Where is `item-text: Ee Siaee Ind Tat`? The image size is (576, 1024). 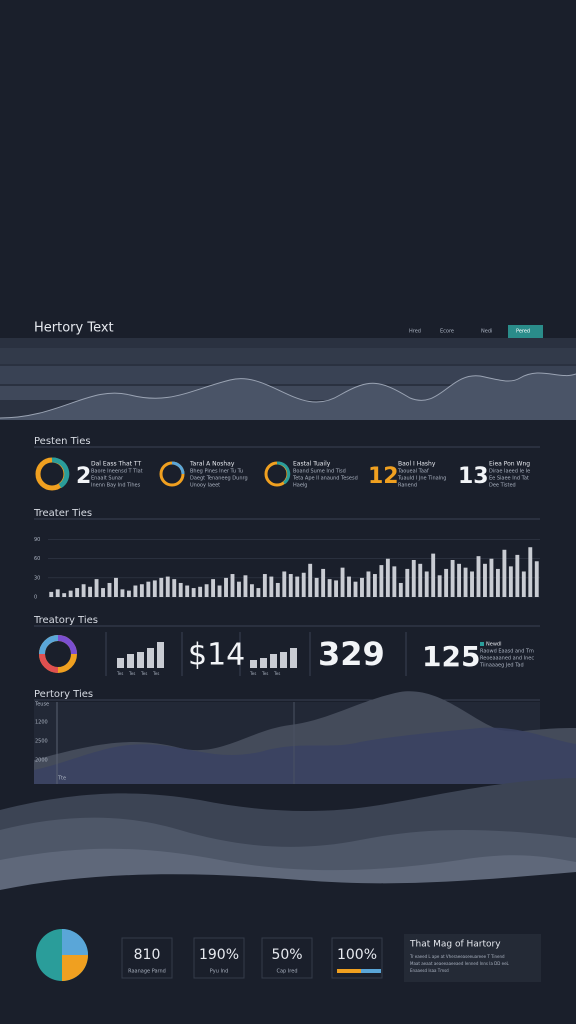
item-text: Ee Siaee Ind Tat is located at coordinates (509, 479).